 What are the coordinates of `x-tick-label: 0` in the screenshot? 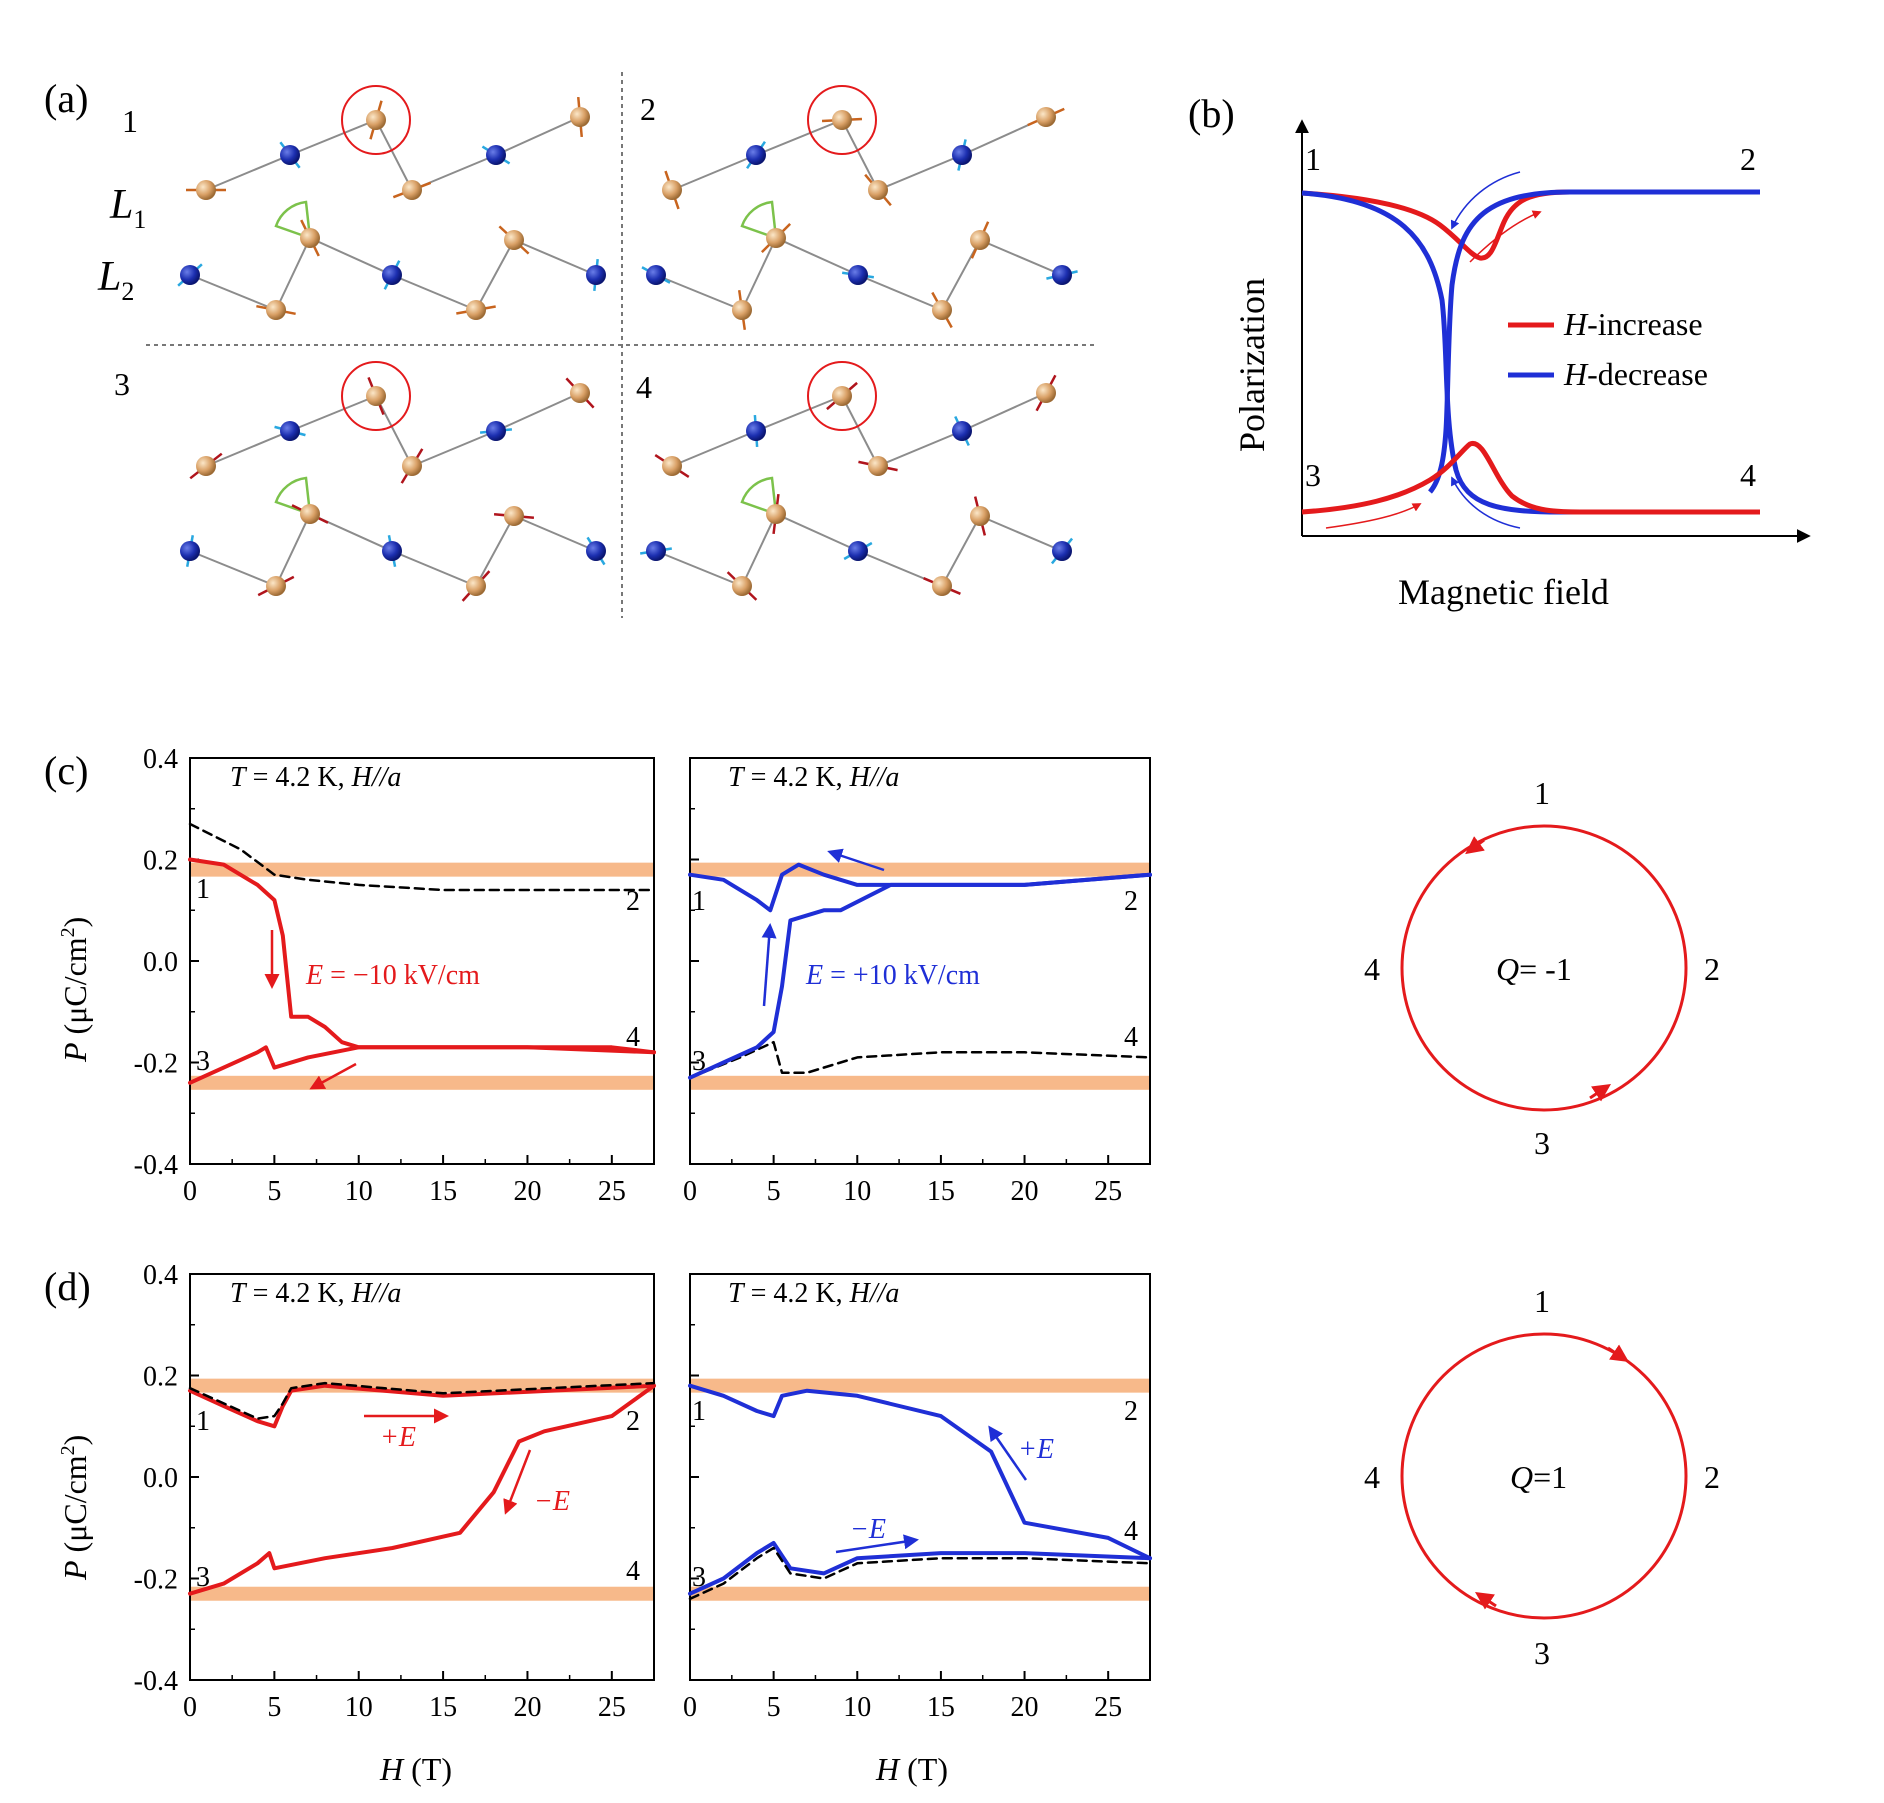 It's located at (690, 1191).